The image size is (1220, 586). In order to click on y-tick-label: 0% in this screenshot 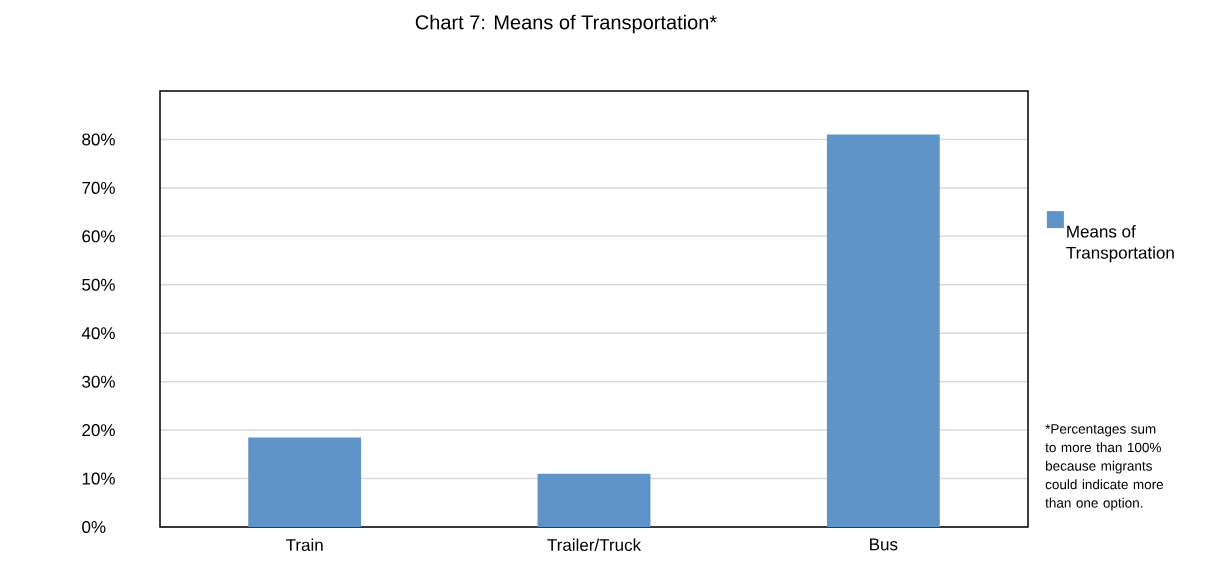, I will do `click(94, 527)`.